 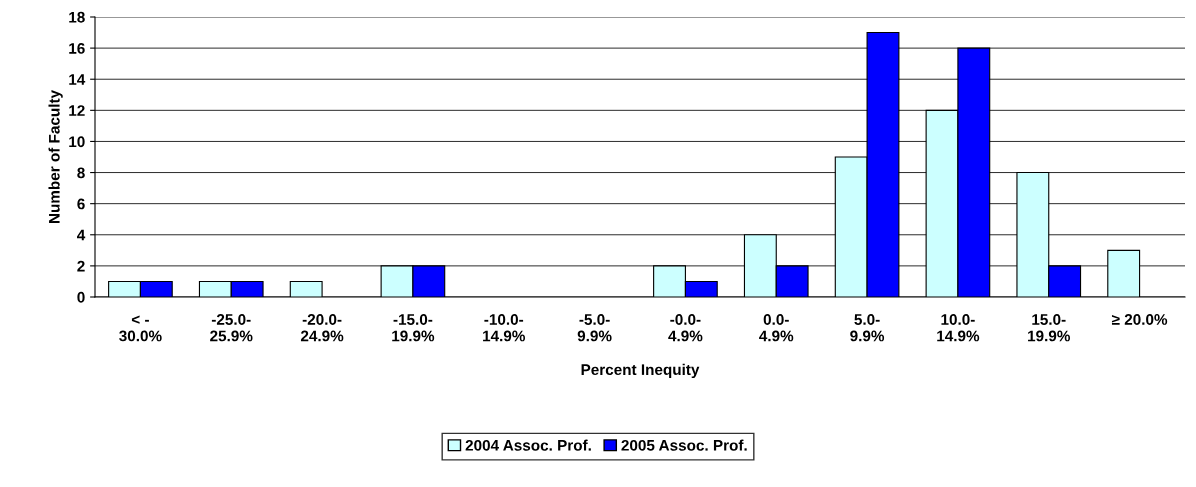 What do you see at coordinates (81, 266) in the screenshot?
I see `y-tick-label: 2` at bounding box center [81, 266].